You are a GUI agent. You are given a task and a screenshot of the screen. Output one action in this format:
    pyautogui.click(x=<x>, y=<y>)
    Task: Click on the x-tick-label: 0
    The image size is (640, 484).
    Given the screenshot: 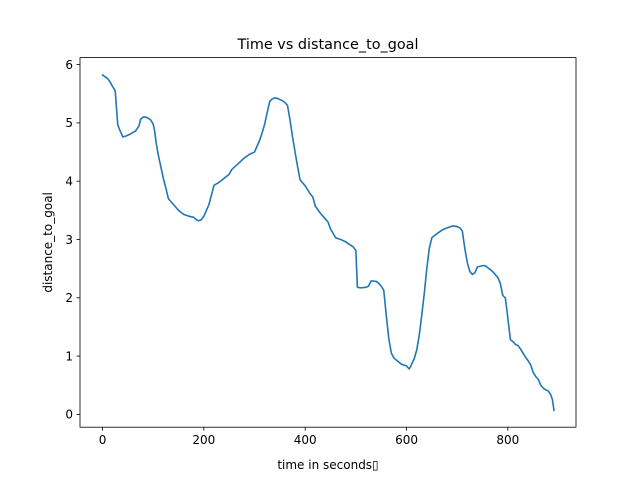 What is the action you would take?
    pyautogui.click(x=103, y=440)
    